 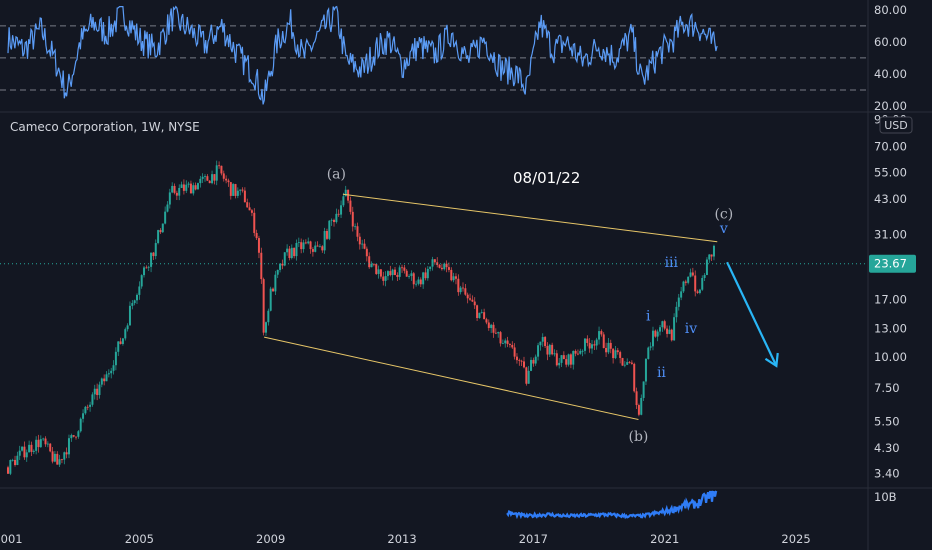 What do you see at coordinates (885, 497) in the screenshot?
I see `volume-tick-label: 10B` at bounding box center [885, 497].